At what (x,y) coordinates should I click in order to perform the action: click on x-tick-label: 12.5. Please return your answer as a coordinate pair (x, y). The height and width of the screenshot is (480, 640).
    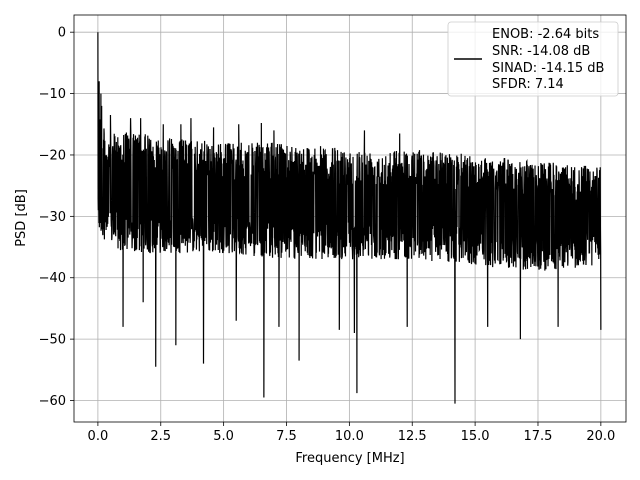
    Looking at the image, I should click on (412, 436).